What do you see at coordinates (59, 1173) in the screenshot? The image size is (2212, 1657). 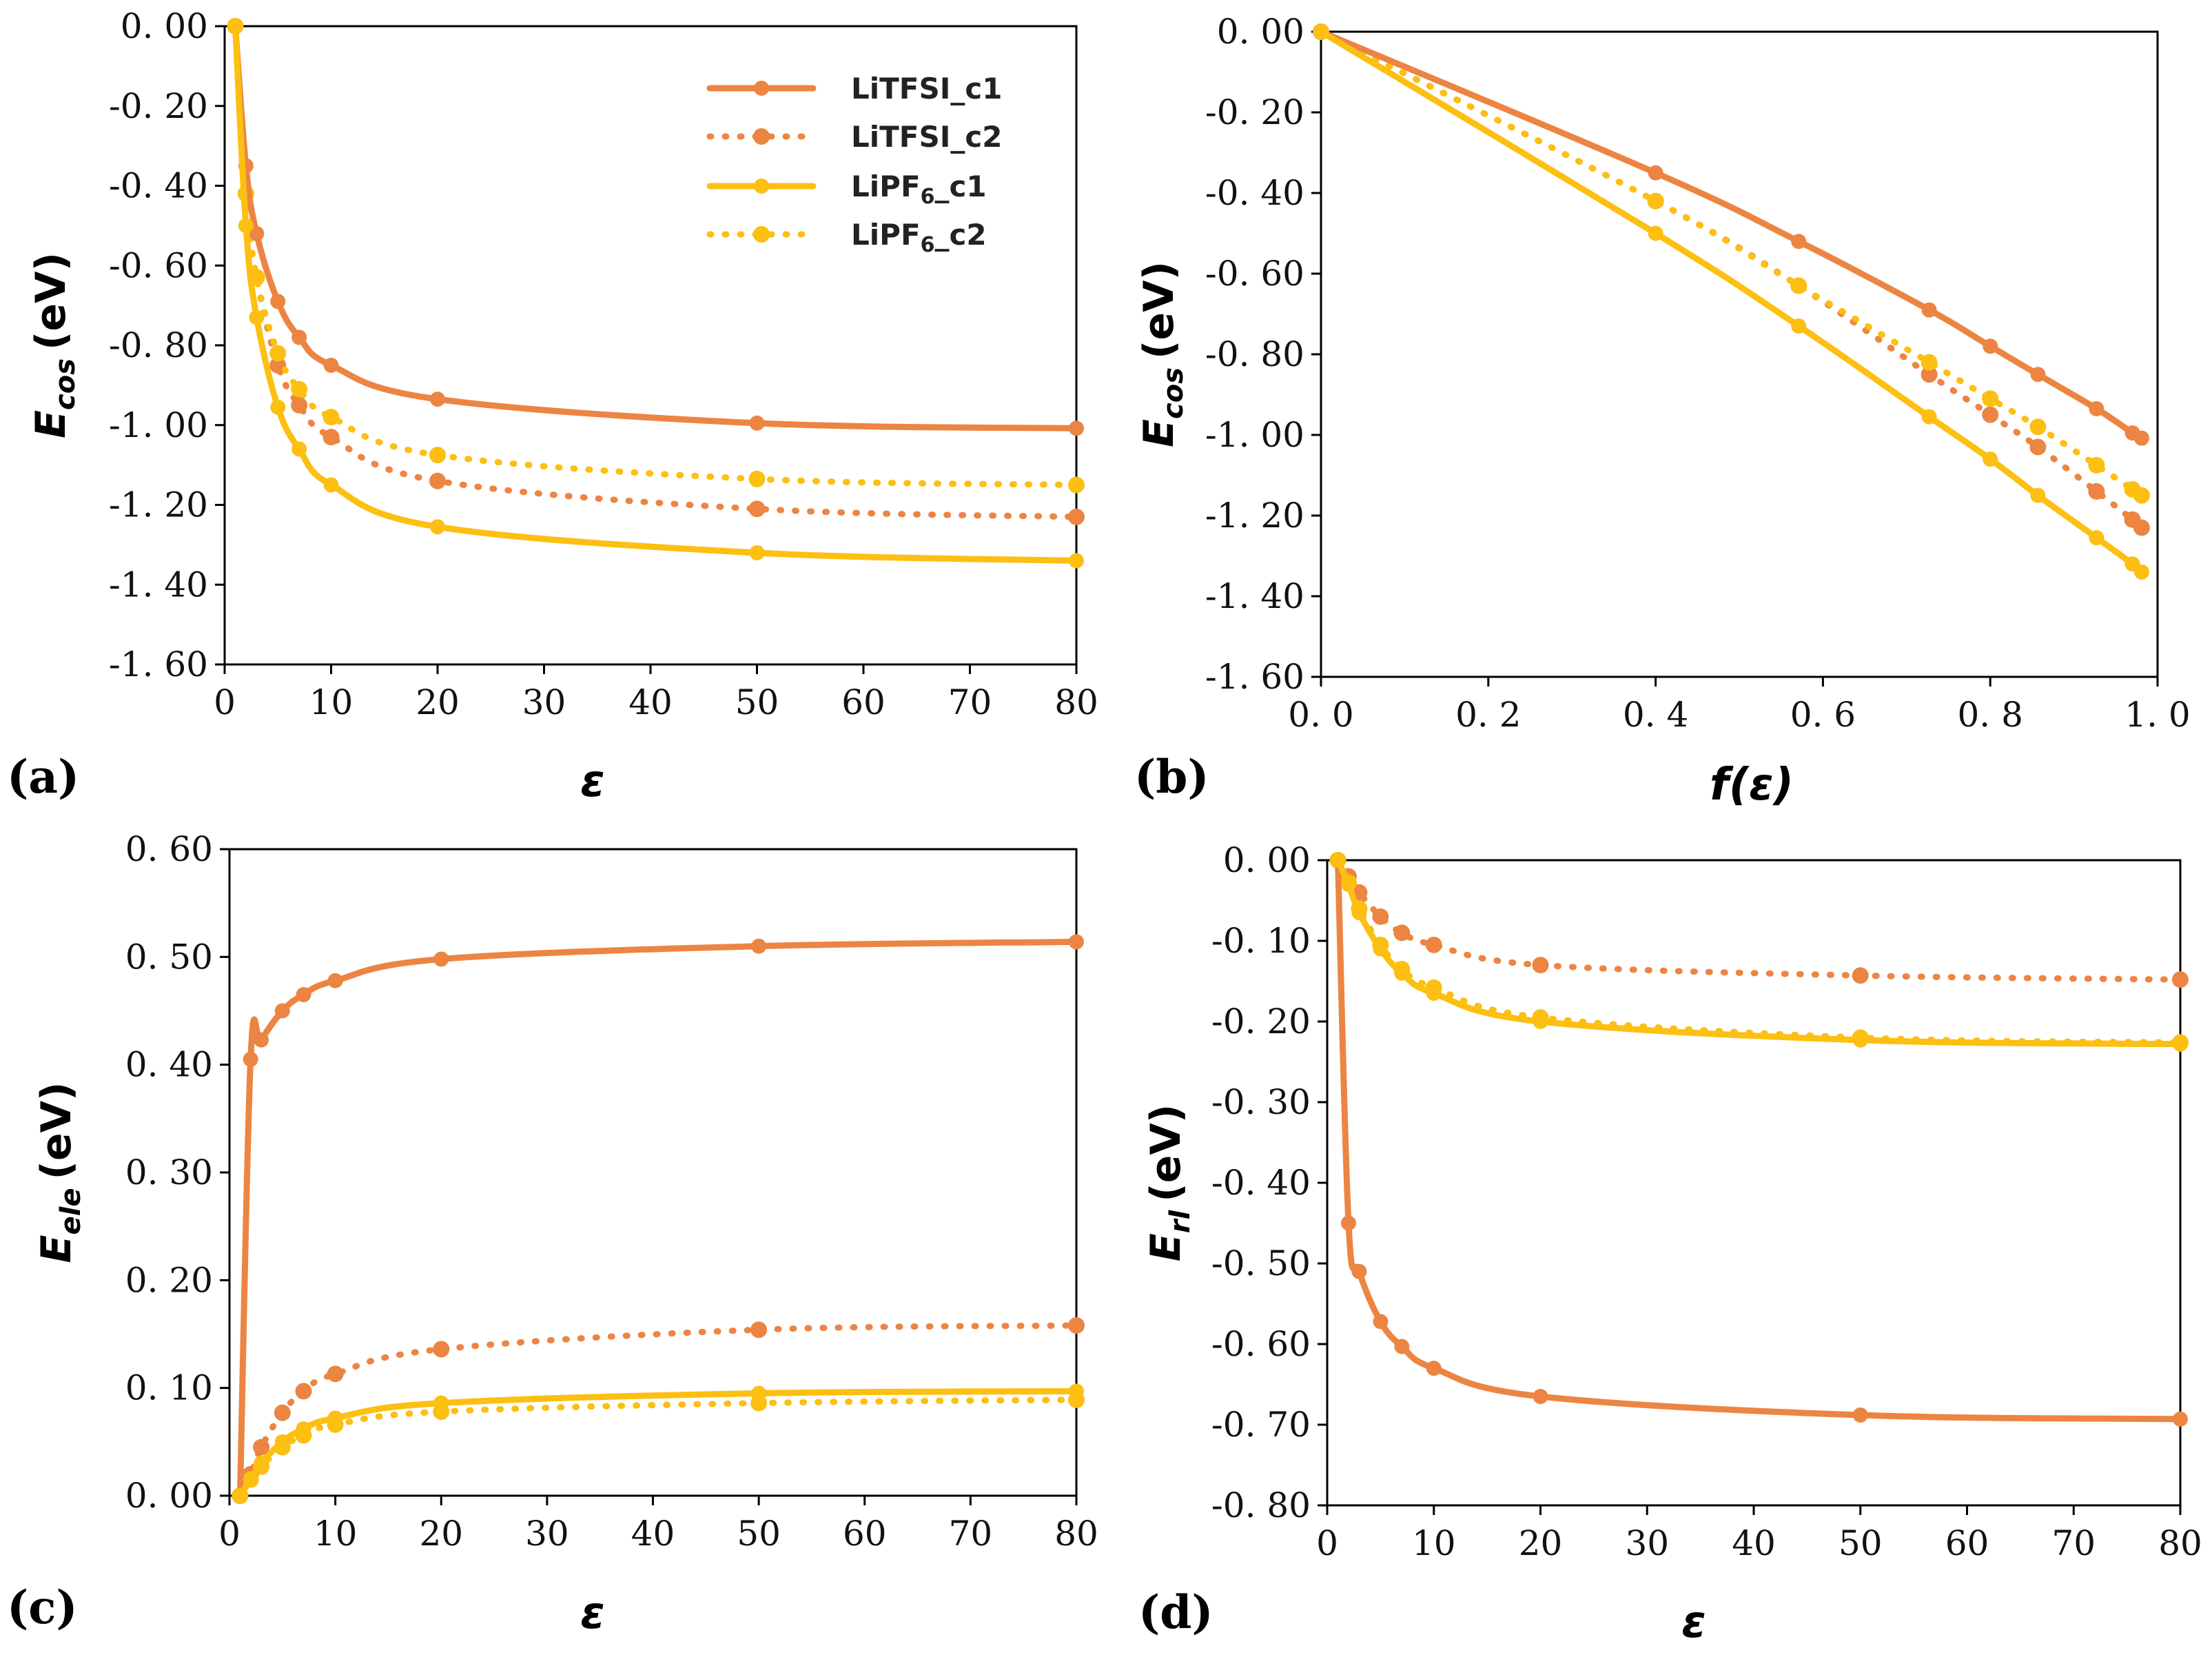 I see `y-axis-label: Eele(eV)` at bounding box center [59, 1173].